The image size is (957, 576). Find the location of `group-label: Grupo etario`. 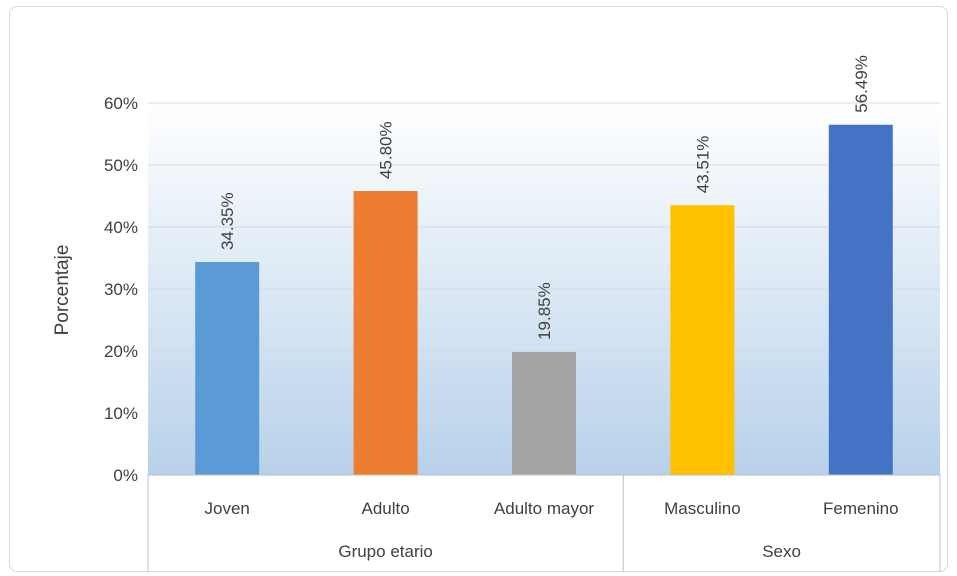

group-label: Grupo etario is located at coordinates (385, 551).